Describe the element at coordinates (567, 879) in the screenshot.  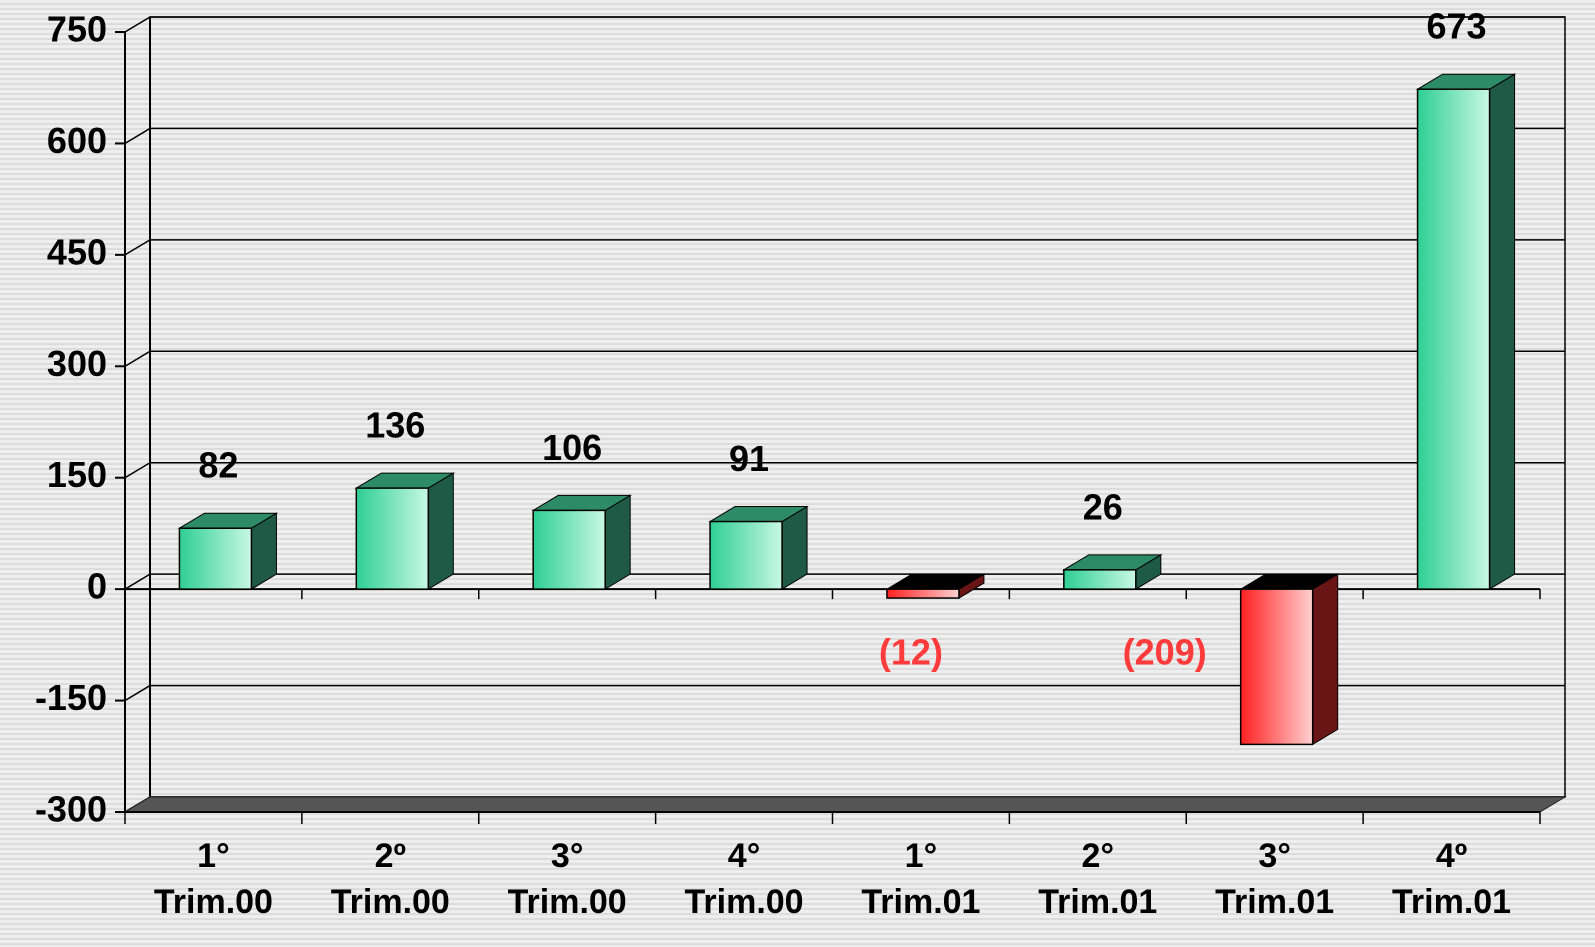
I see `x-tick-label: 3° Trim.00` at that location.